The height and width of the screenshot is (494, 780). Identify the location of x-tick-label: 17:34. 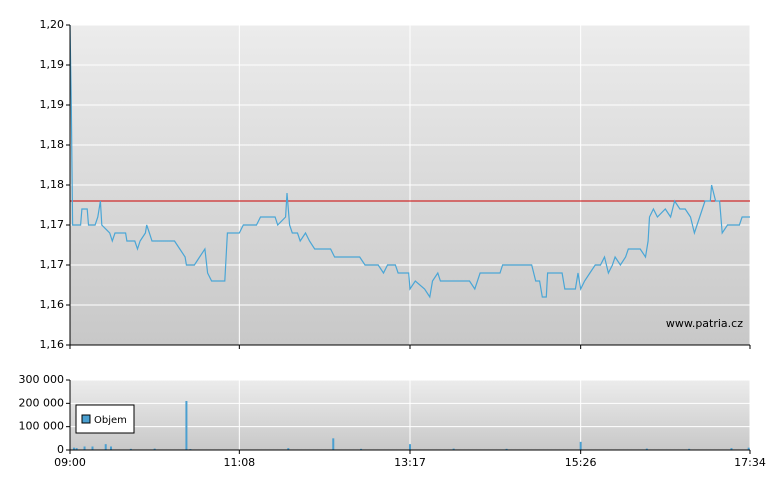
(750, 462).